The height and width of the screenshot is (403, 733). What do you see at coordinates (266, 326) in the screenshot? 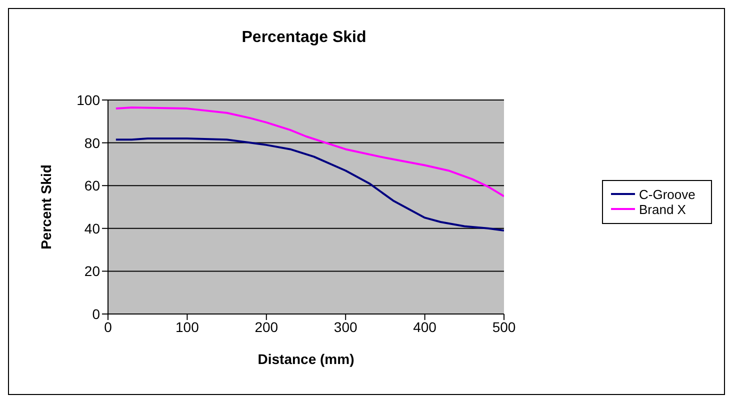
I see `x-tick-label: 200` at bounding box center [266, 326].